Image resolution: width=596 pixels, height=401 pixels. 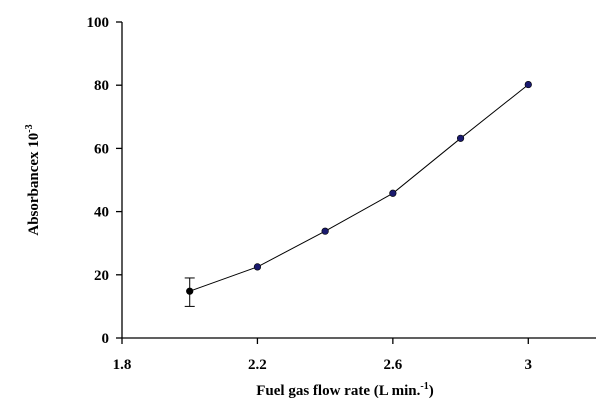 I want to click on y-tick-label: 100, so click(x=98, y=23).